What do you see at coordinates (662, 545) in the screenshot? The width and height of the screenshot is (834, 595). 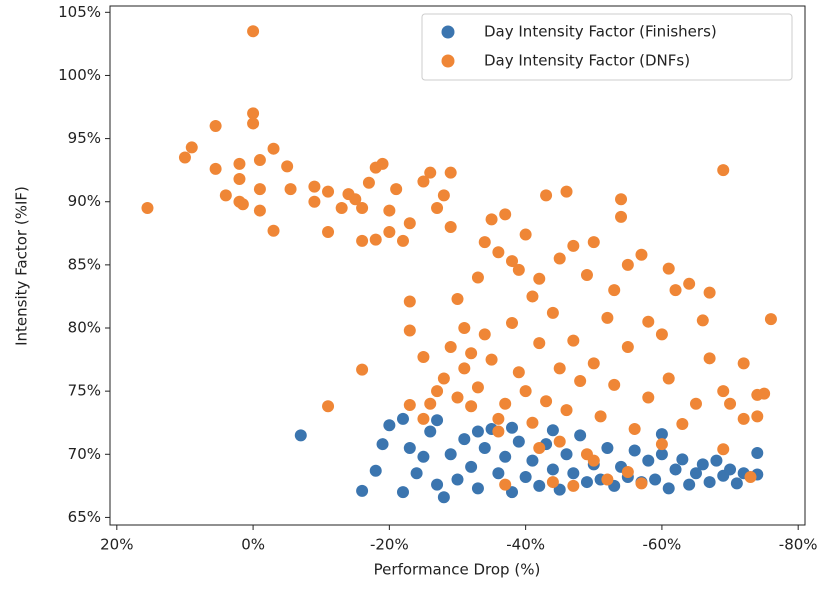 I see `x-tick-label: -60%` at bounding box center [662, 545].